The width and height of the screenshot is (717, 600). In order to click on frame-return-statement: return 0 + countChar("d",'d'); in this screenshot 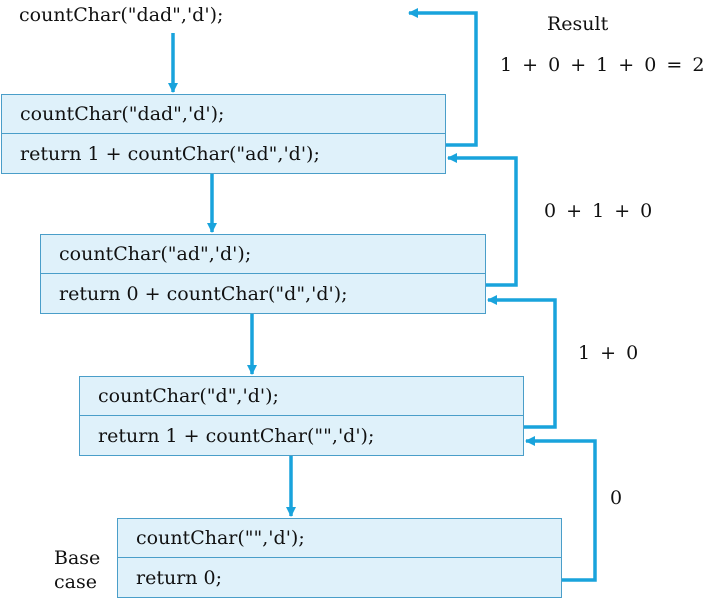, I will do `click(203, 293)`.